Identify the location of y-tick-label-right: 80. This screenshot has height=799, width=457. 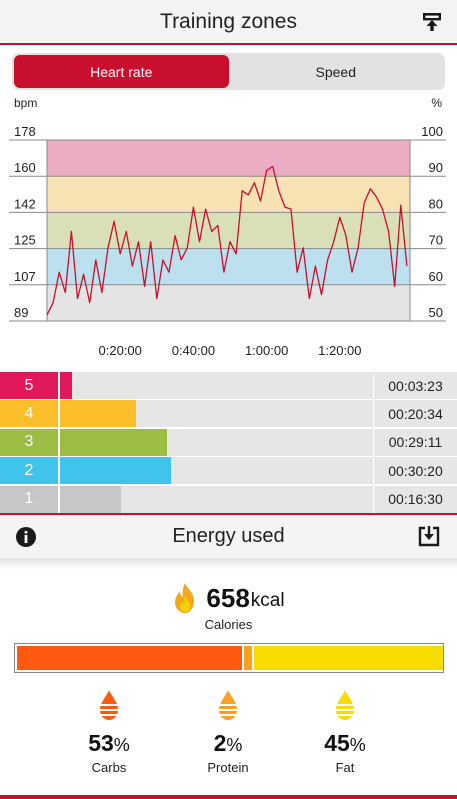
(436, 203).